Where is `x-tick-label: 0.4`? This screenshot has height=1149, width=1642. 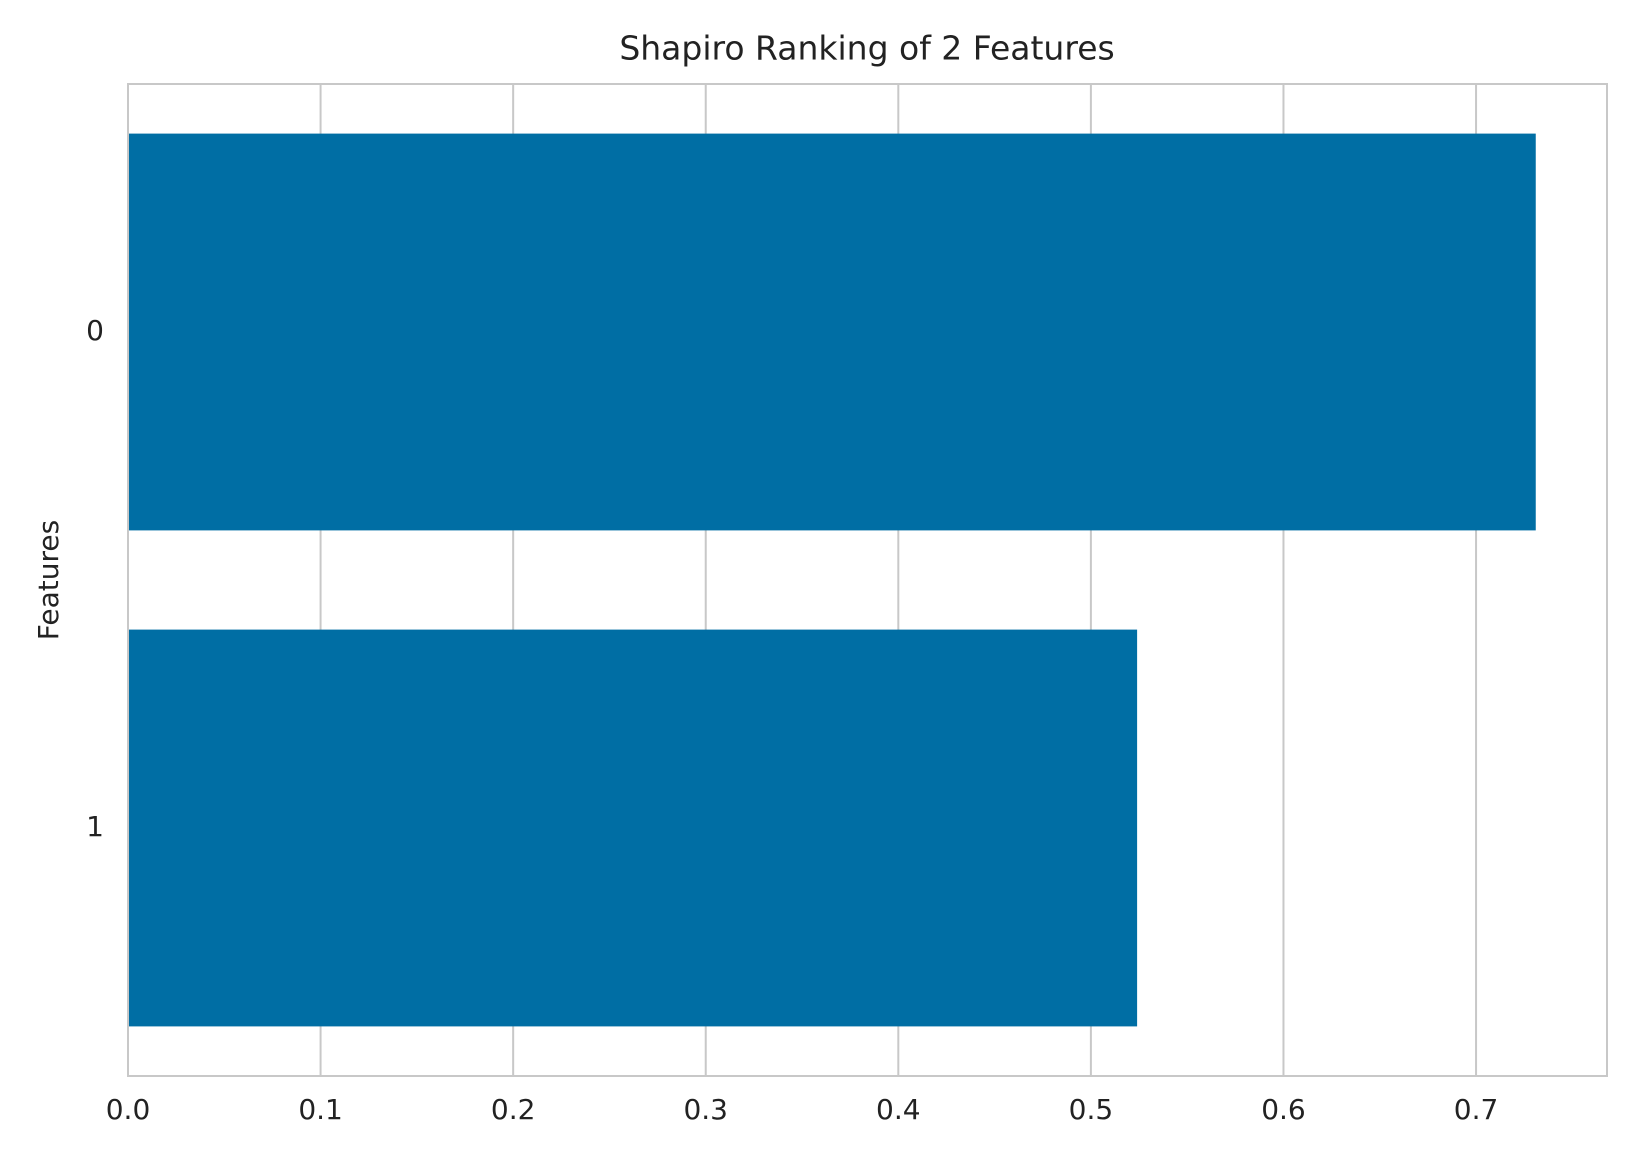 x-tick-label: 0.4 is located at coordinates (898, 1109).